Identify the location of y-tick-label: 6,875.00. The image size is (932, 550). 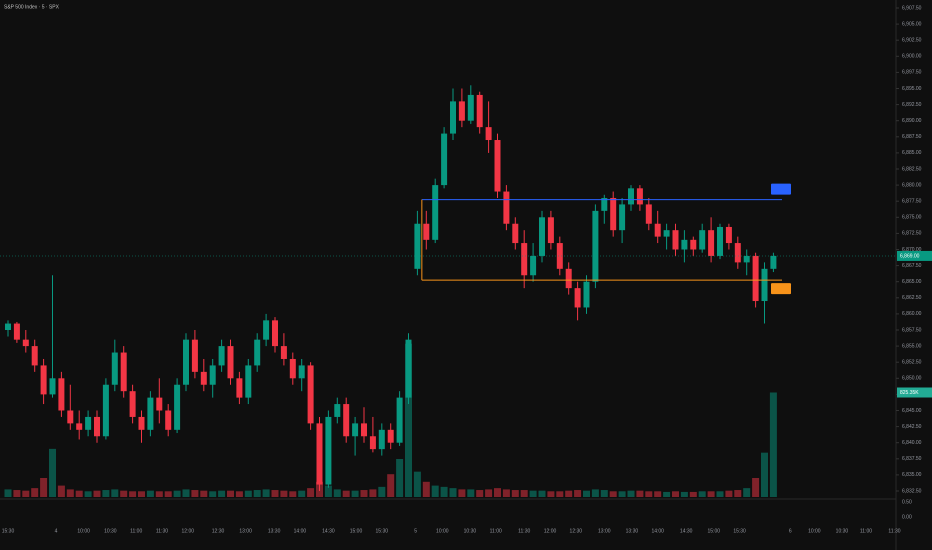
(912, 218).